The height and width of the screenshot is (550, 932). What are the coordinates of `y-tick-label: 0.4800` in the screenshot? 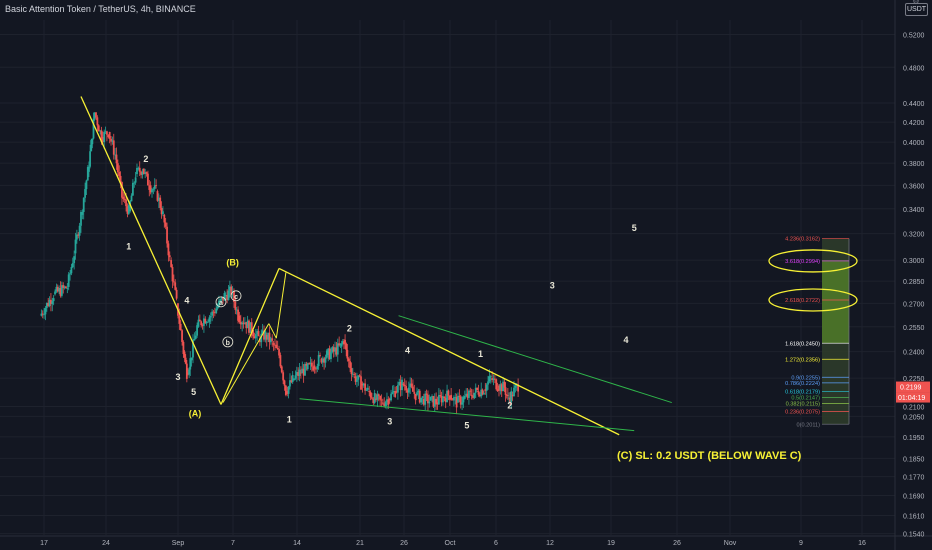 It's located at (914, 68).